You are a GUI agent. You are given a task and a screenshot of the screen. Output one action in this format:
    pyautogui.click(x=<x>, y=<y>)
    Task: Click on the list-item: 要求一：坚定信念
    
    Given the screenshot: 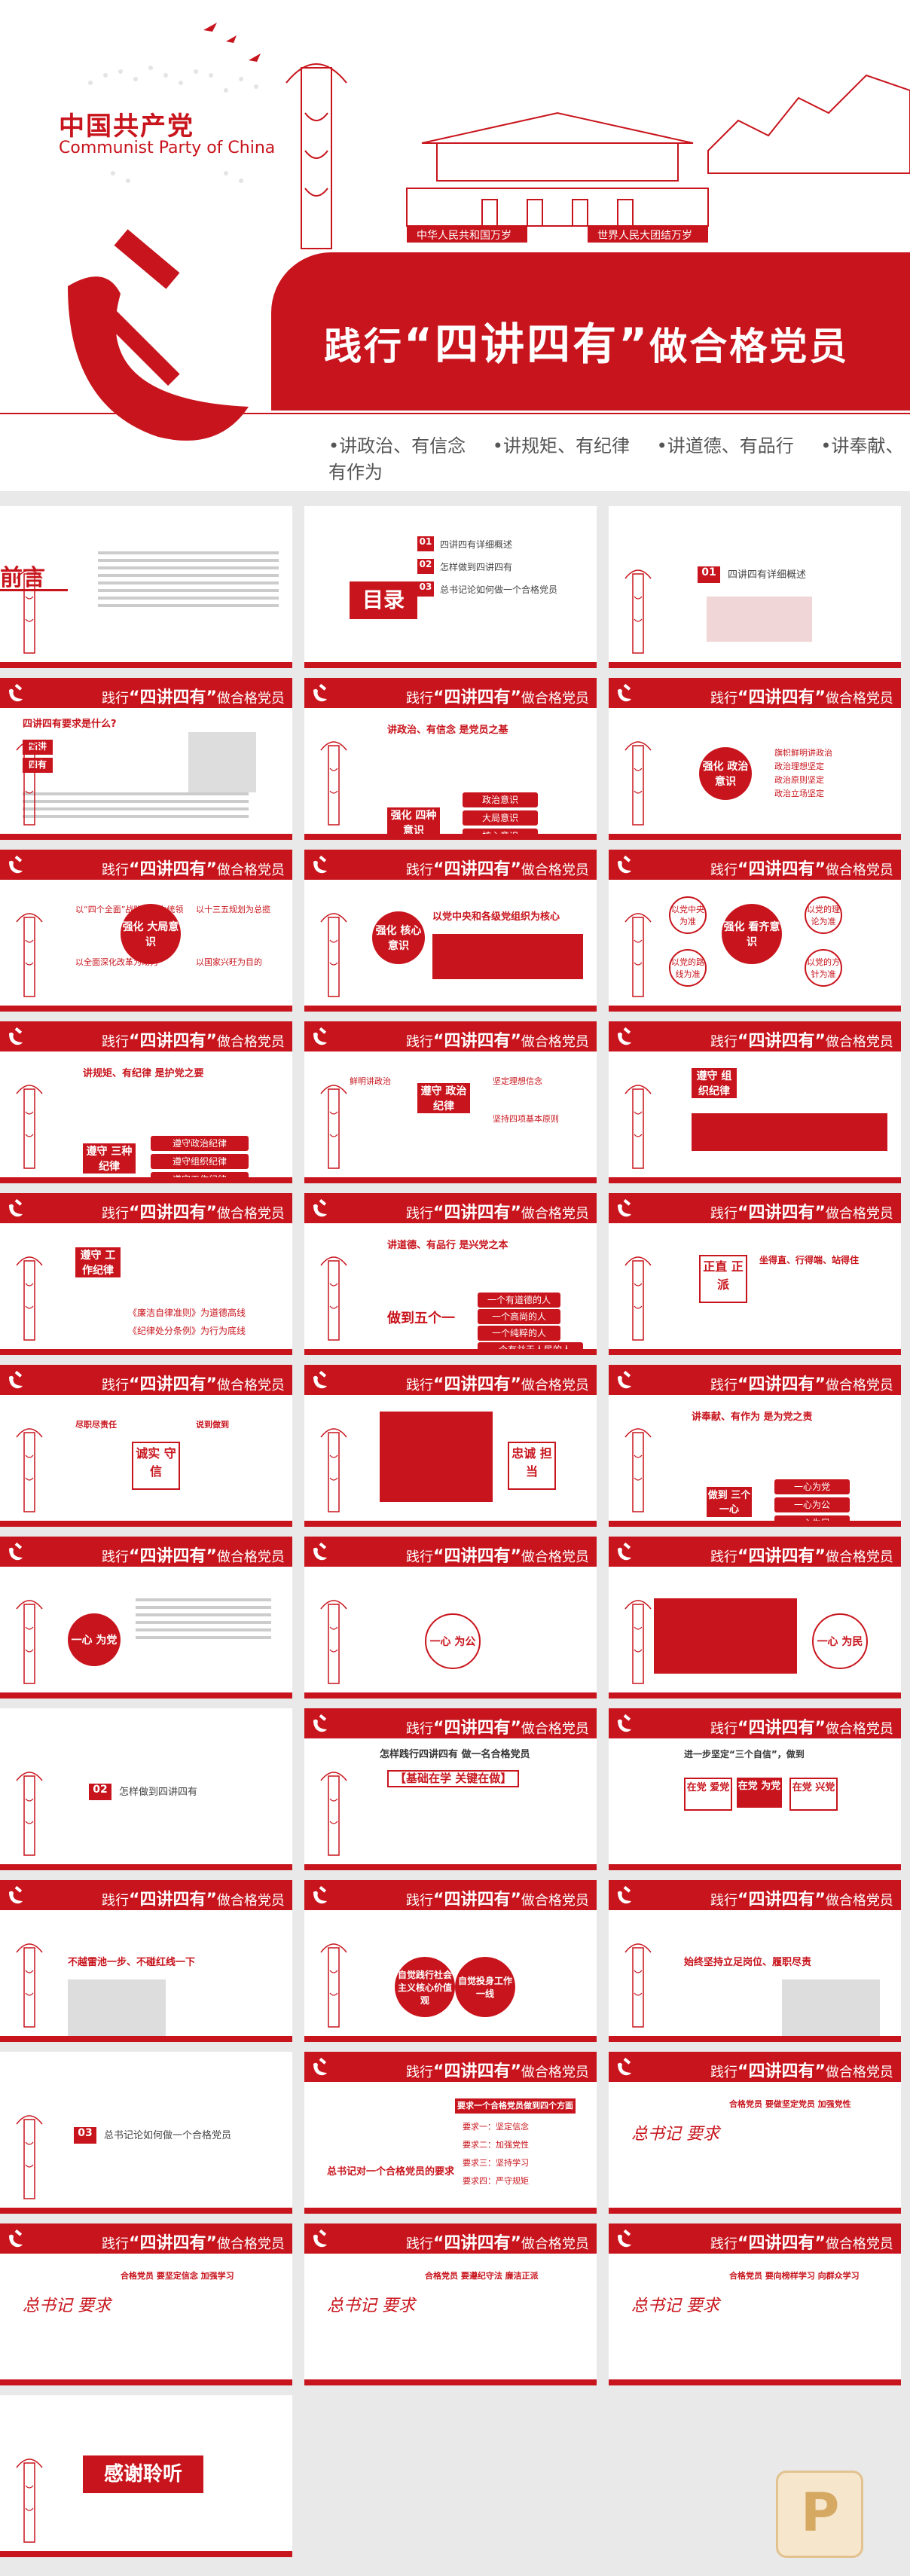 What is the action you would take?
    pyautogui.click(x=496, y=2127)
    